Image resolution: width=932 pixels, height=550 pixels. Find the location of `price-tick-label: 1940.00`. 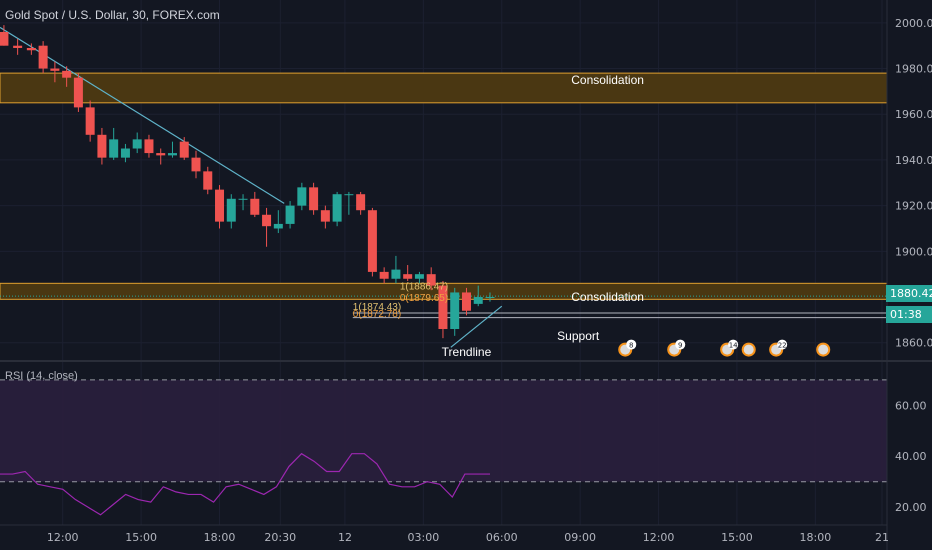

price-tick-label: 1940.00 is located at coordinates (913, 160).